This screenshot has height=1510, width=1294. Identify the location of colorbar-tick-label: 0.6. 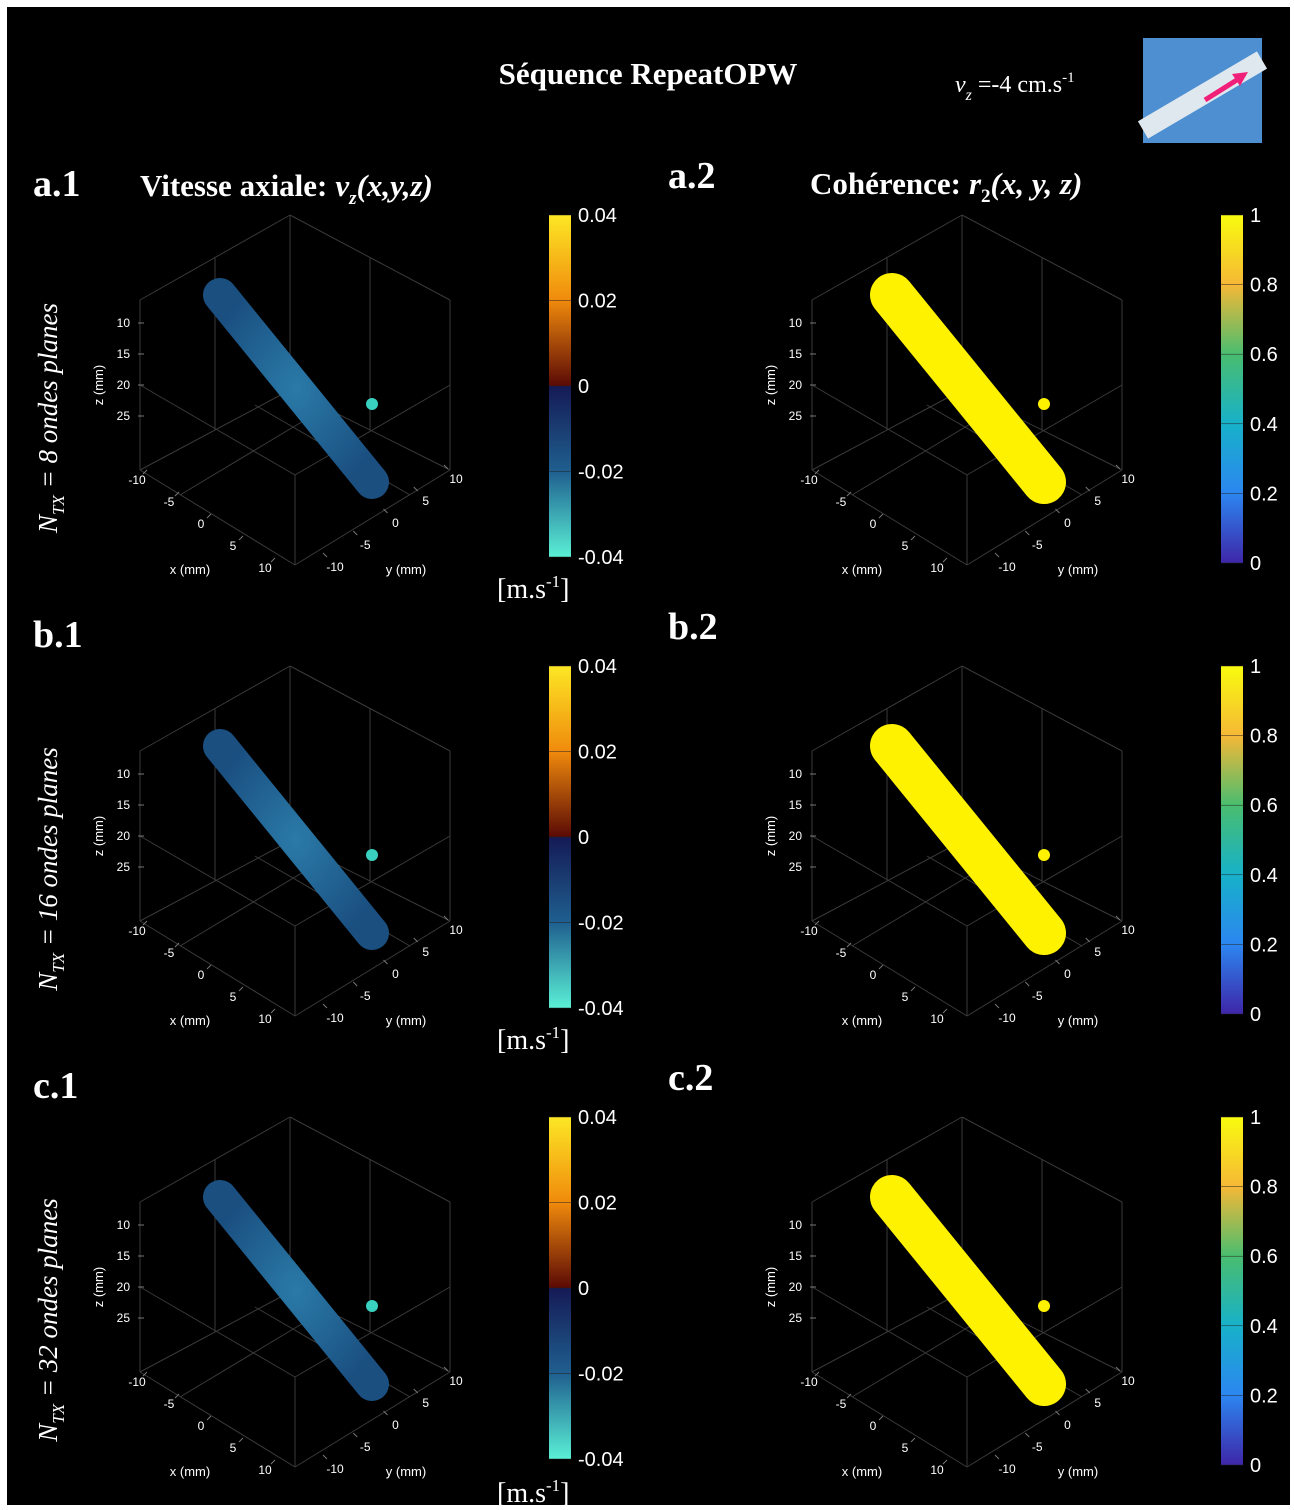
(1264, 355).